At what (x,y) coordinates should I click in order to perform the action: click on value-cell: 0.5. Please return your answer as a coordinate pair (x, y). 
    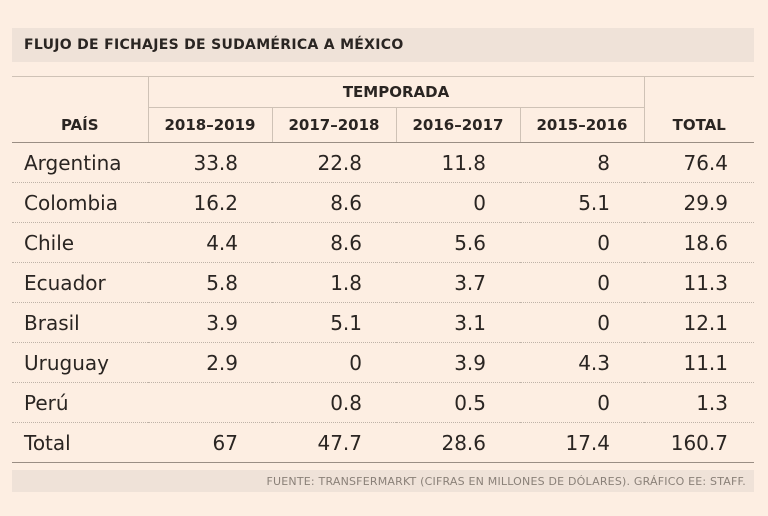
    Looking at the image, I should click on (458, 402).